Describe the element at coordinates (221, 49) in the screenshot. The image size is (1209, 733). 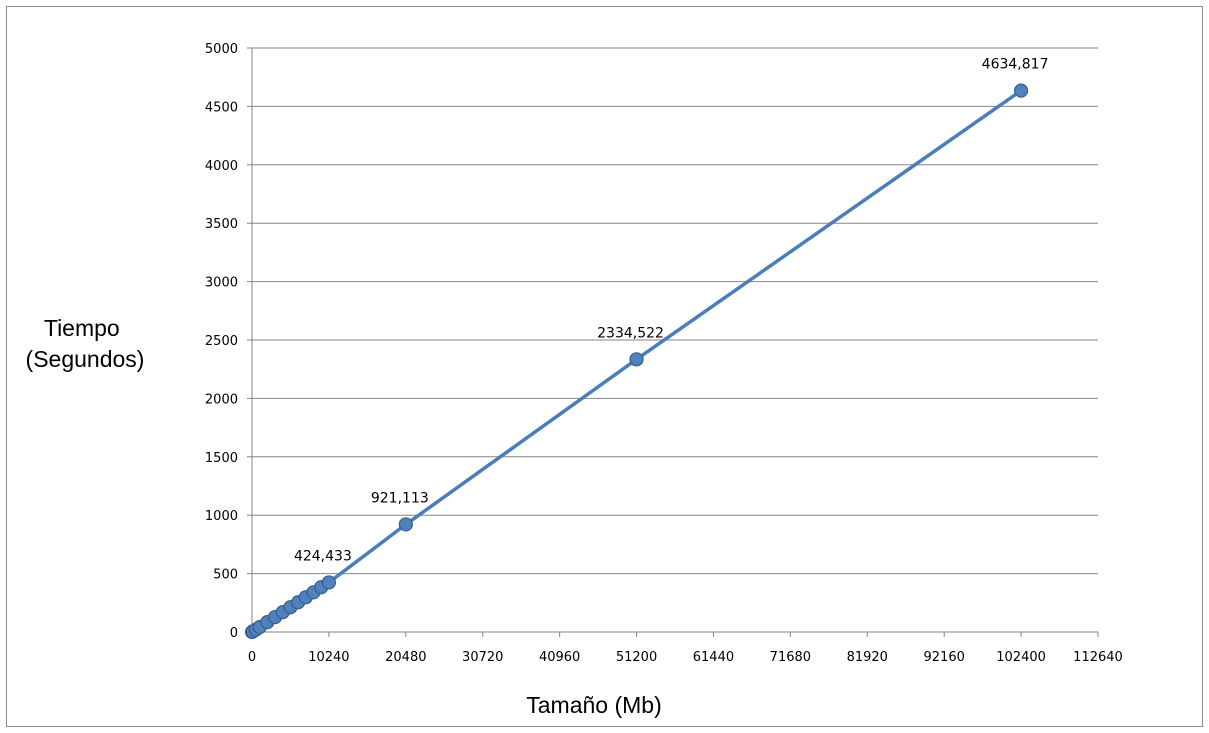
I see `y-tick-label-5000: 5000` at that location.